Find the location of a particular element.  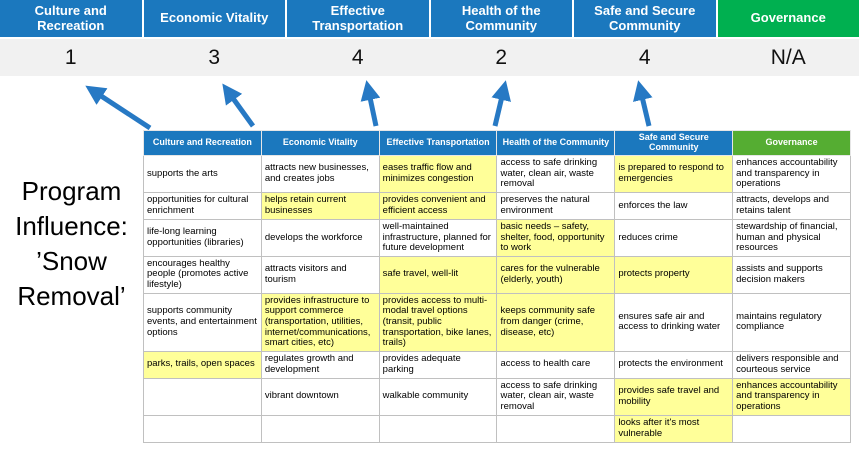

table-cell: develops the workforce is located at coordinates (320, 237).